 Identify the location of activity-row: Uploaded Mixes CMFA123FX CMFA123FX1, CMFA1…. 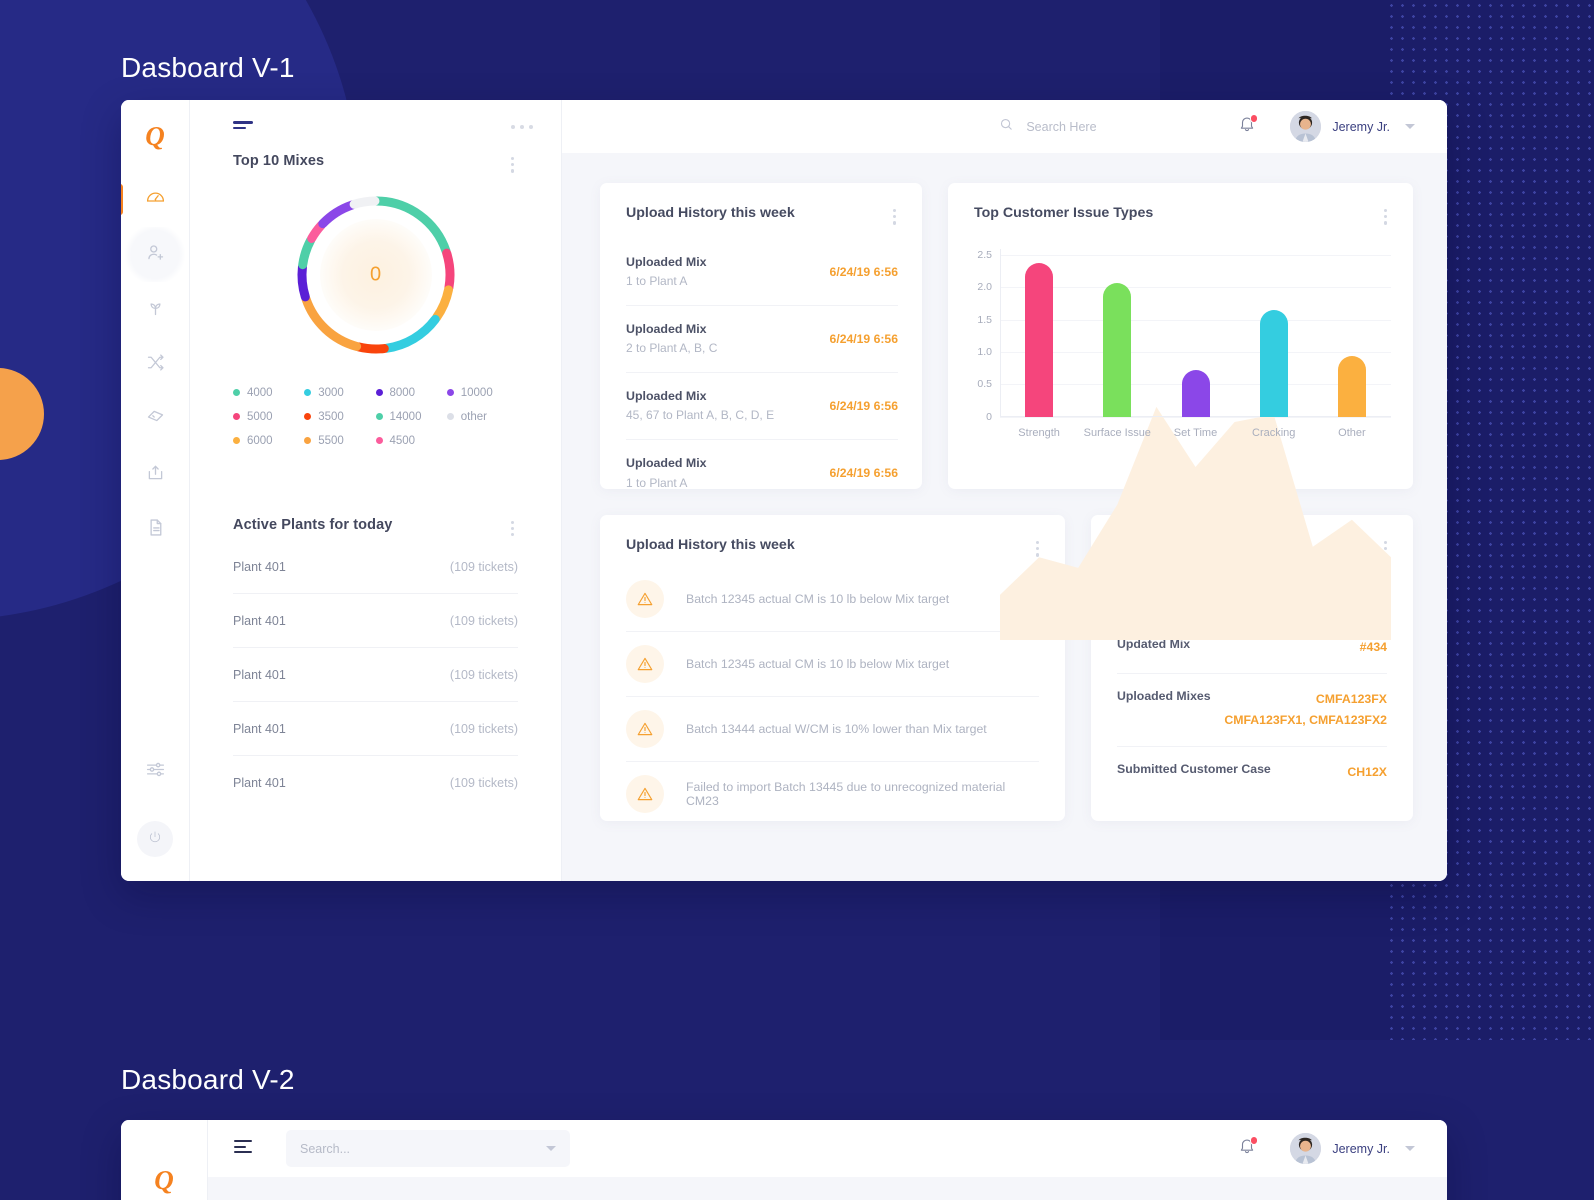
(1252, 710).